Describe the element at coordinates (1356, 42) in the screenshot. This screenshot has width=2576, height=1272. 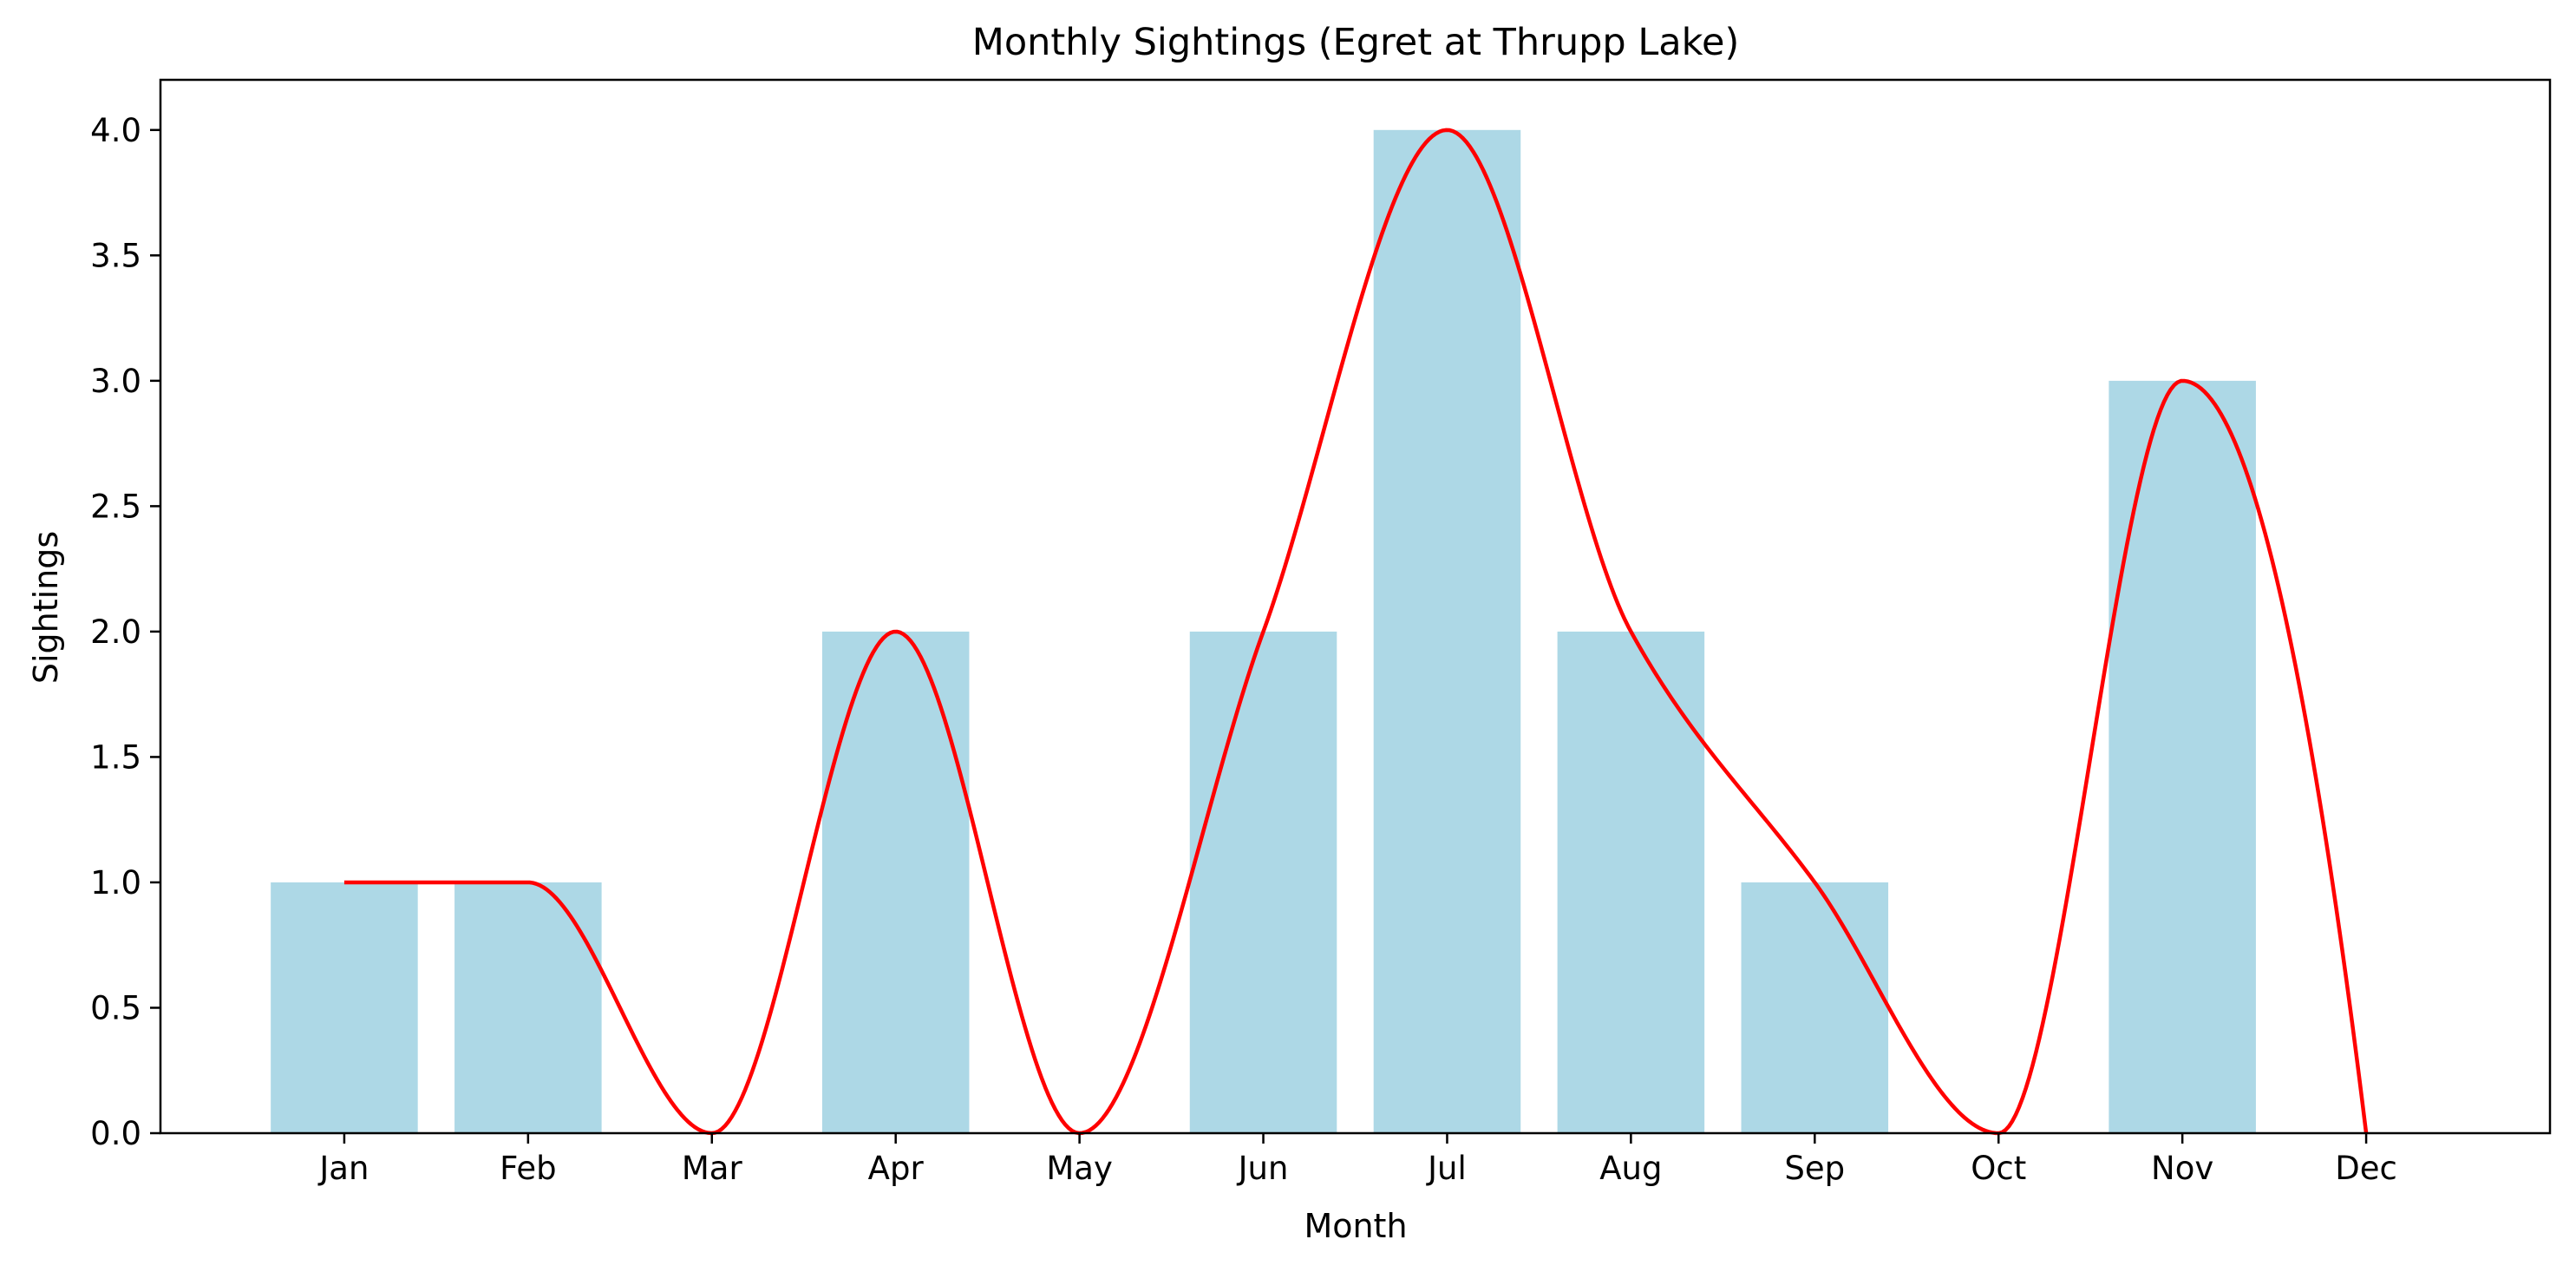
I see `chart-title: Monthly Sightings (Egret at Thrupp Lake)` at that location.